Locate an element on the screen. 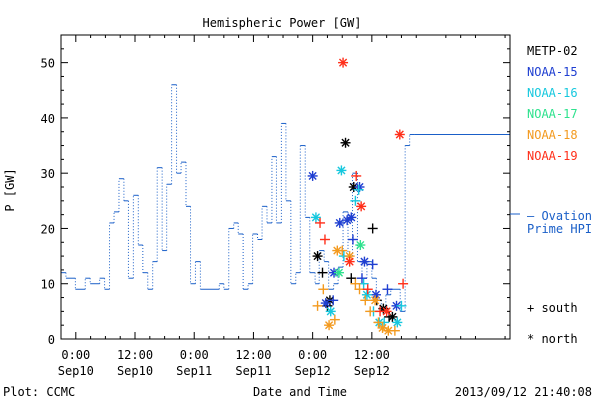  footer-plot-credit: Plot: CCMC is located at coordinates (39, 392).